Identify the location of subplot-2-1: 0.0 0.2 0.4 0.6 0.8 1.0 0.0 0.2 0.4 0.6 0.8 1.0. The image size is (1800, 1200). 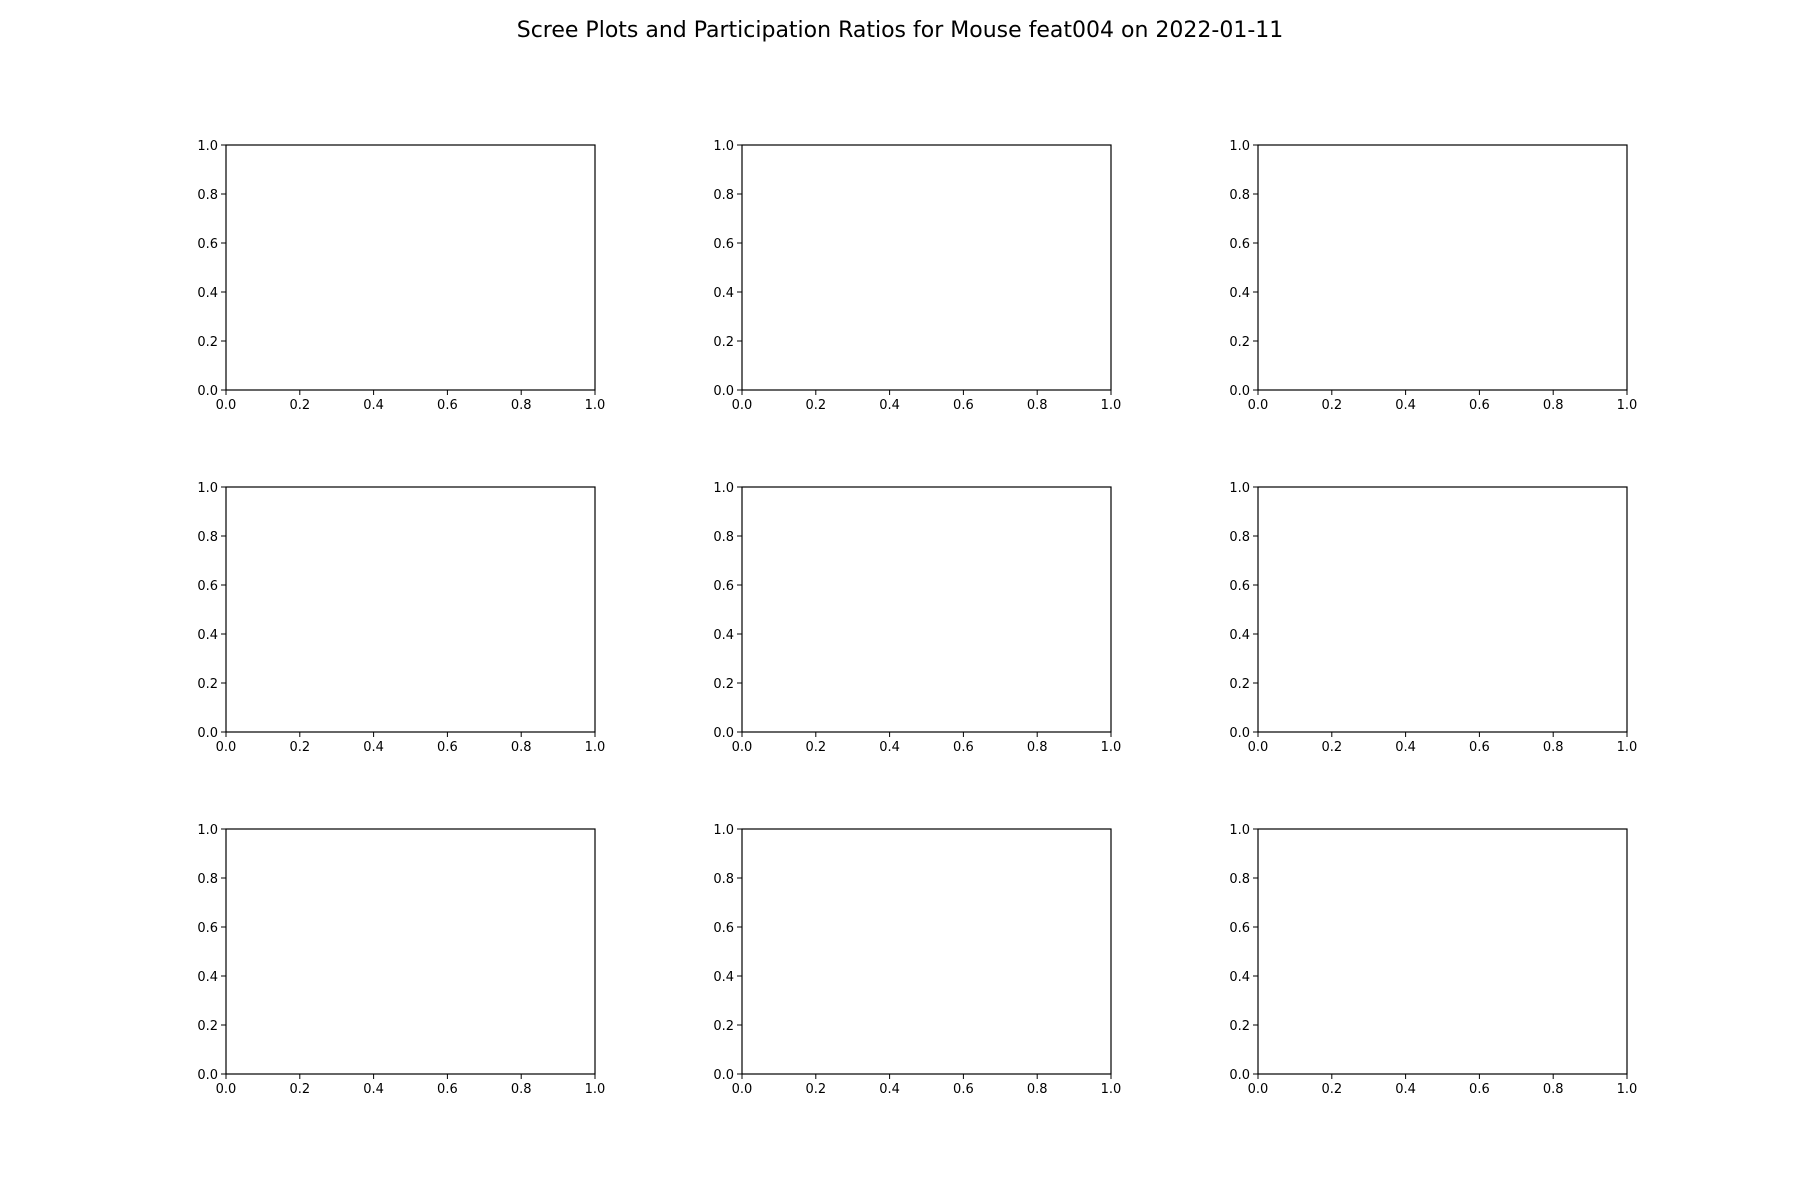
(401, 618).